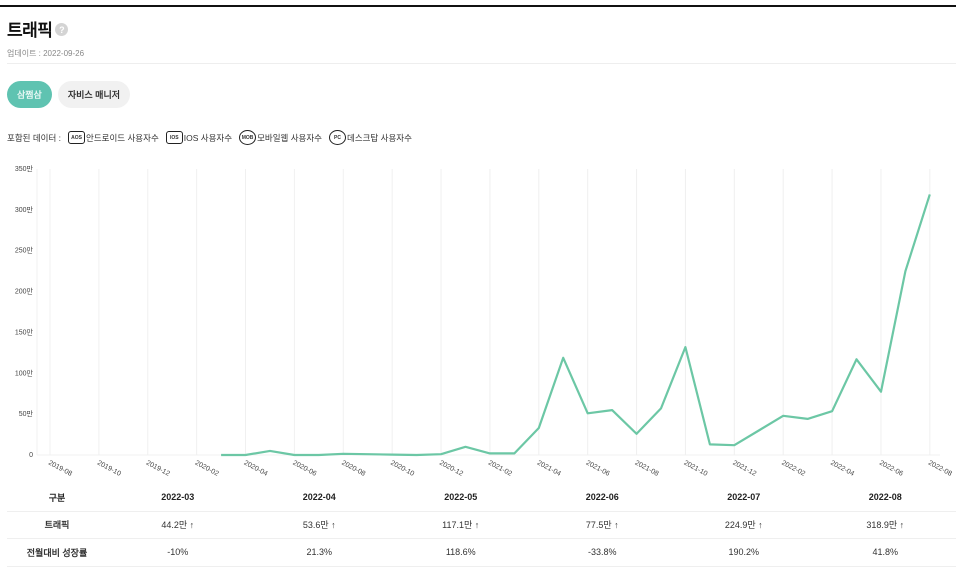 The image size is (966, 573). What do you see at coordinates (30, 30) in the screenshot?
I see `page-title: 트래픽` at bounding box center [30, 30].